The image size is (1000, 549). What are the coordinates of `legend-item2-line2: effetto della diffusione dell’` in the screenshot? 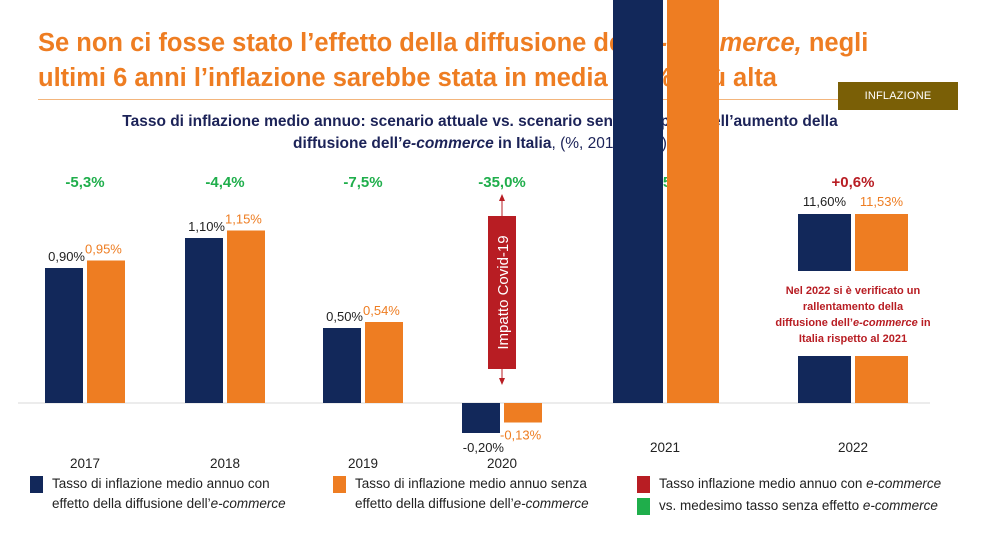 It's located at (434, 503).